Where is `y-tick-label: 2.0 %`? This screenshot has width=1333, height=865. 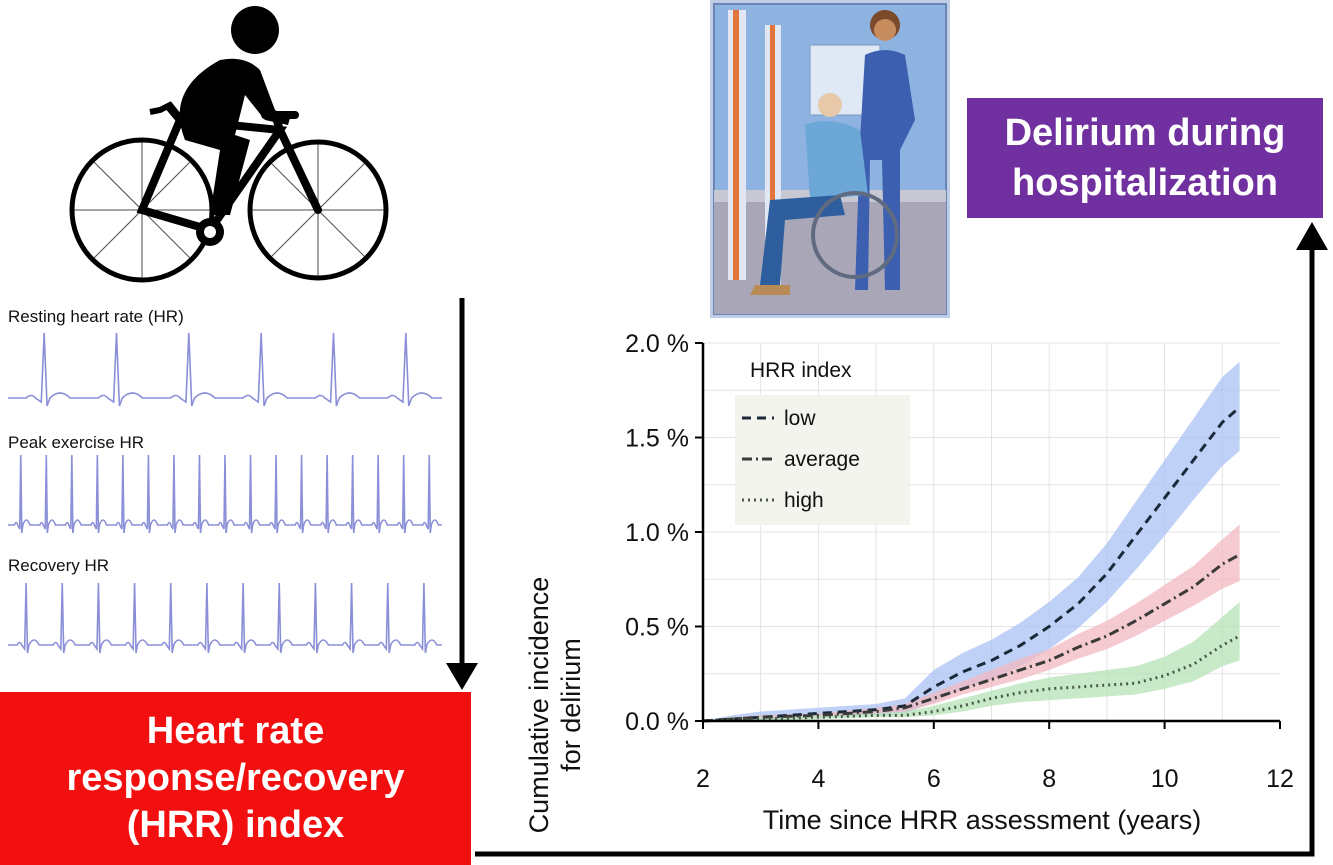 y-tick-label: 2.0 % is located at coordinates (657, 344).